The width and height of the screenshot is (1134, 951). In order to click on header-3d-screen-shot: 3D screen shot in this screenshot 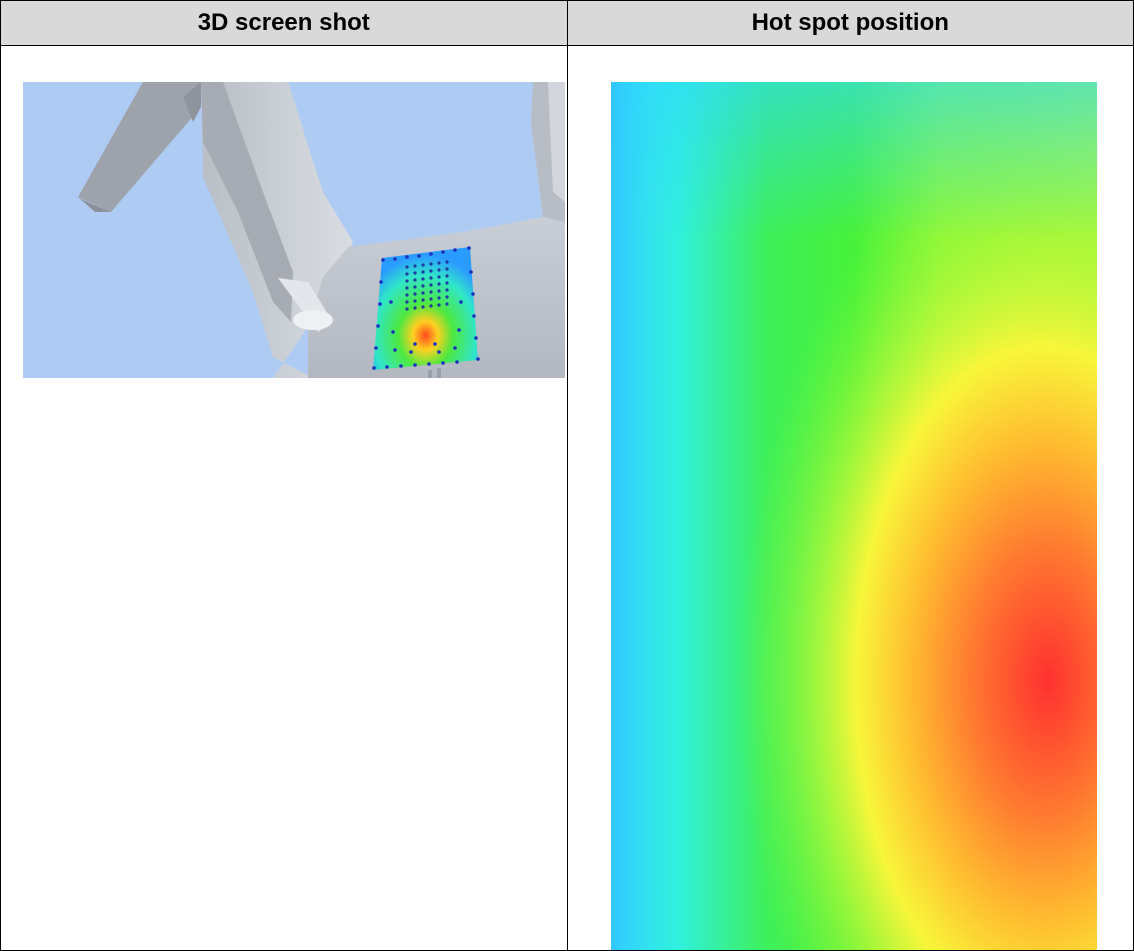, I will do `click(284, 23)`.